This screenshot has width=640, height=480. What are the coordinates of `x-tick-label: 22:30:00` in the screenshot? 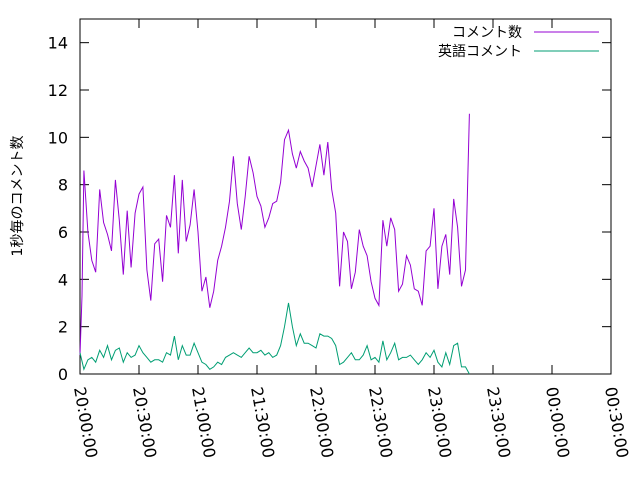 It's located at (380, 422).